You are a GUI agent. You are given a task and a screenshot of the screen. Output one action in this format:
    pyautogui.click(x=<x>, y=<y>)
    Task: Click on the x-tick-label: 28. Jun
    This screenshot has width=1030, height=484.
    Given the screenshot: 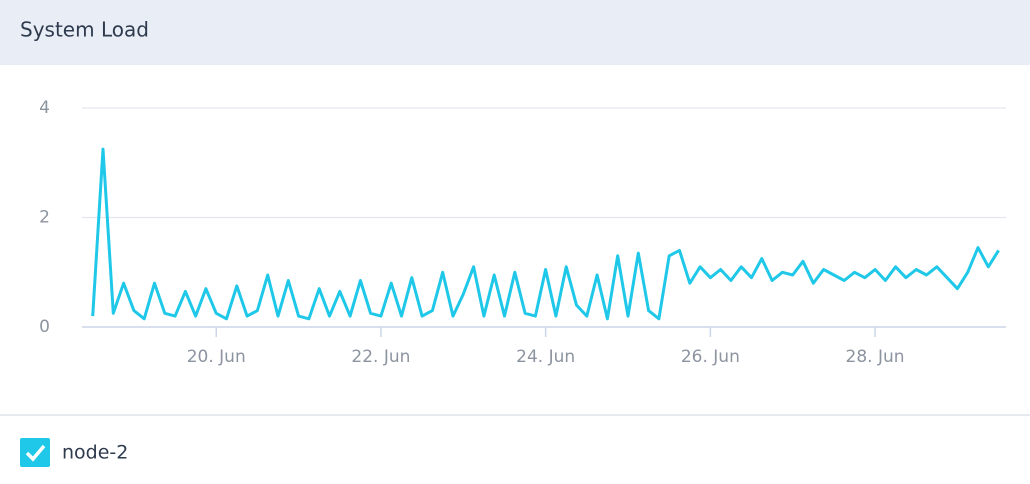 What is the action you would take?
    pyautogui.click(x=875, y=357)
    